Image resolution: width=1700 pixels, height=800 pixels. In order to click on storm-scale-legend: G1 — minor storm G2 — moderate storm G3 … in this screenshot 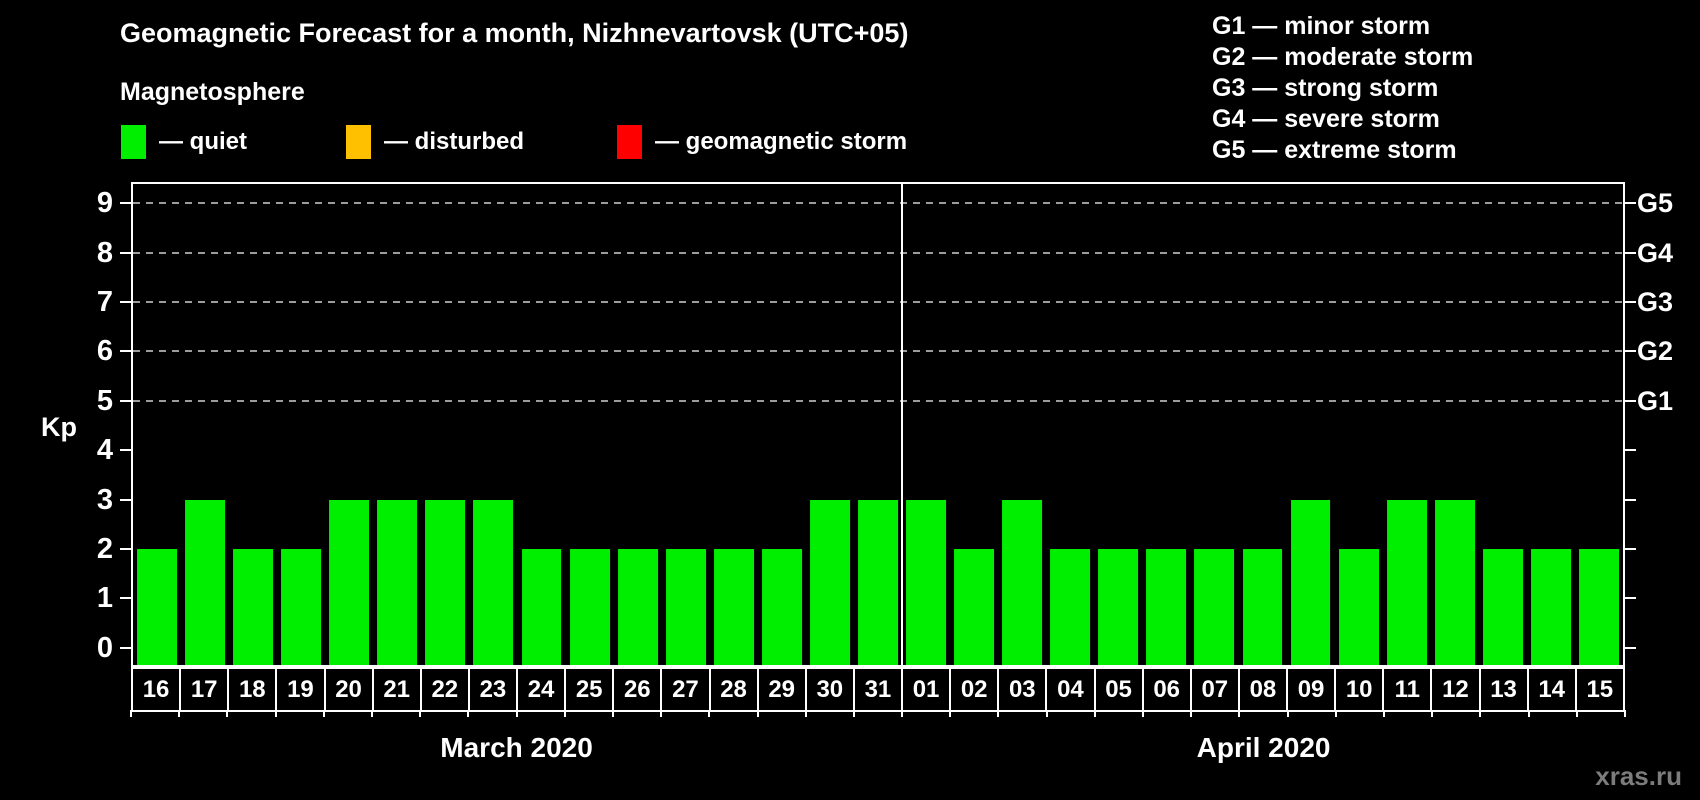, I will do `click(1342, 88)`.